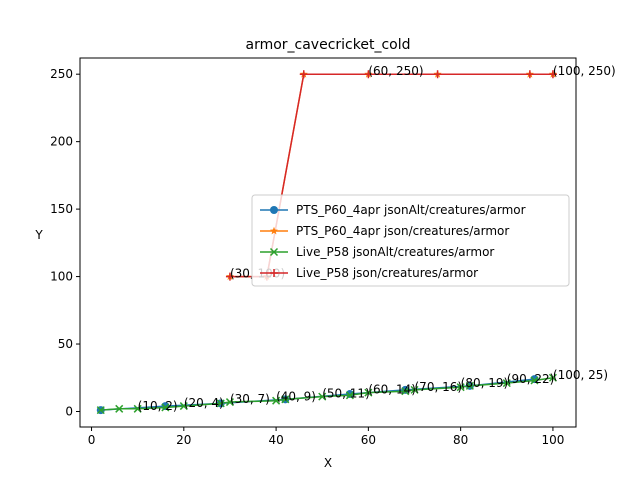 The height and width of the screenshot is (480, 640). I want to click on y-tick-label: 50, so click(65, 344).